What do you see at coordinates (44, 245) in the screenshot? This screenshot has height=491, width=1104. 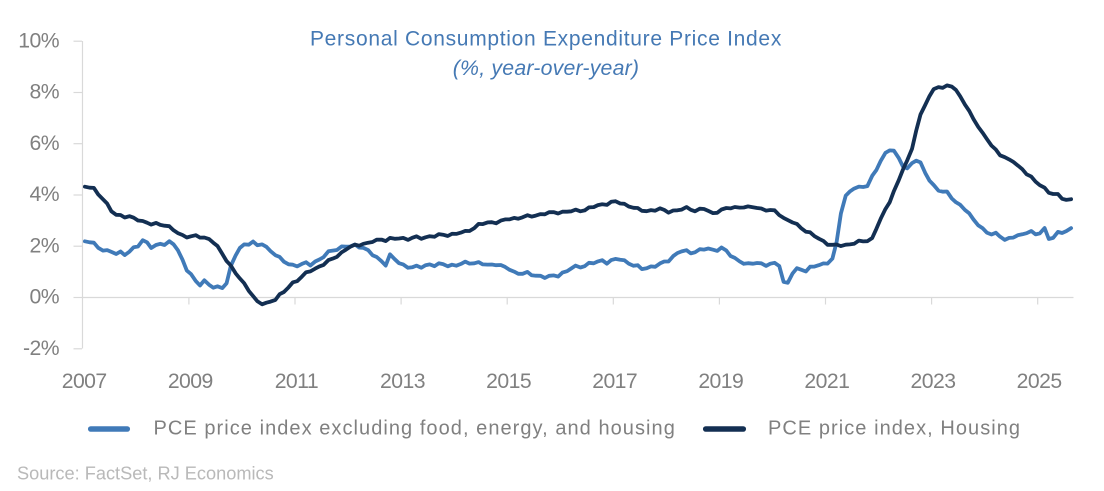 I see `svg-text: 2%` at bounding box center [44, 245].